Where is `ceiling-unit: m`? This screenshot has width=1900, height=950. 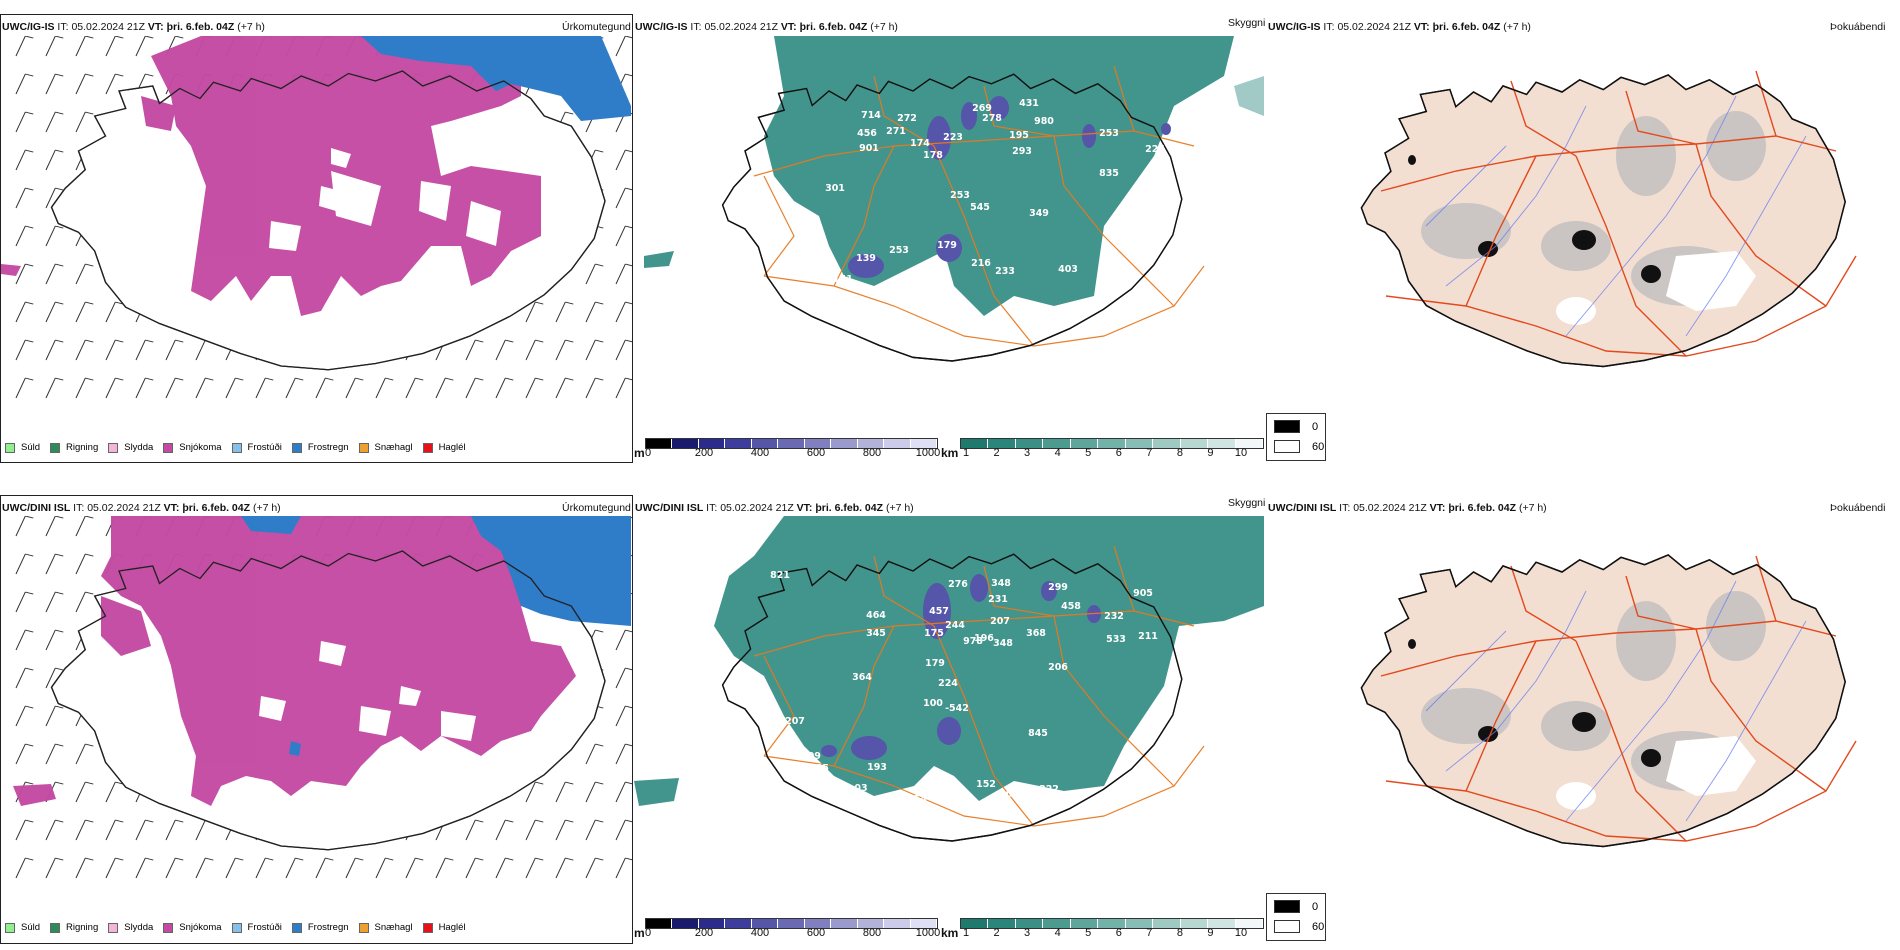 ceiling-unit: m is located at coordinates (639, 933).